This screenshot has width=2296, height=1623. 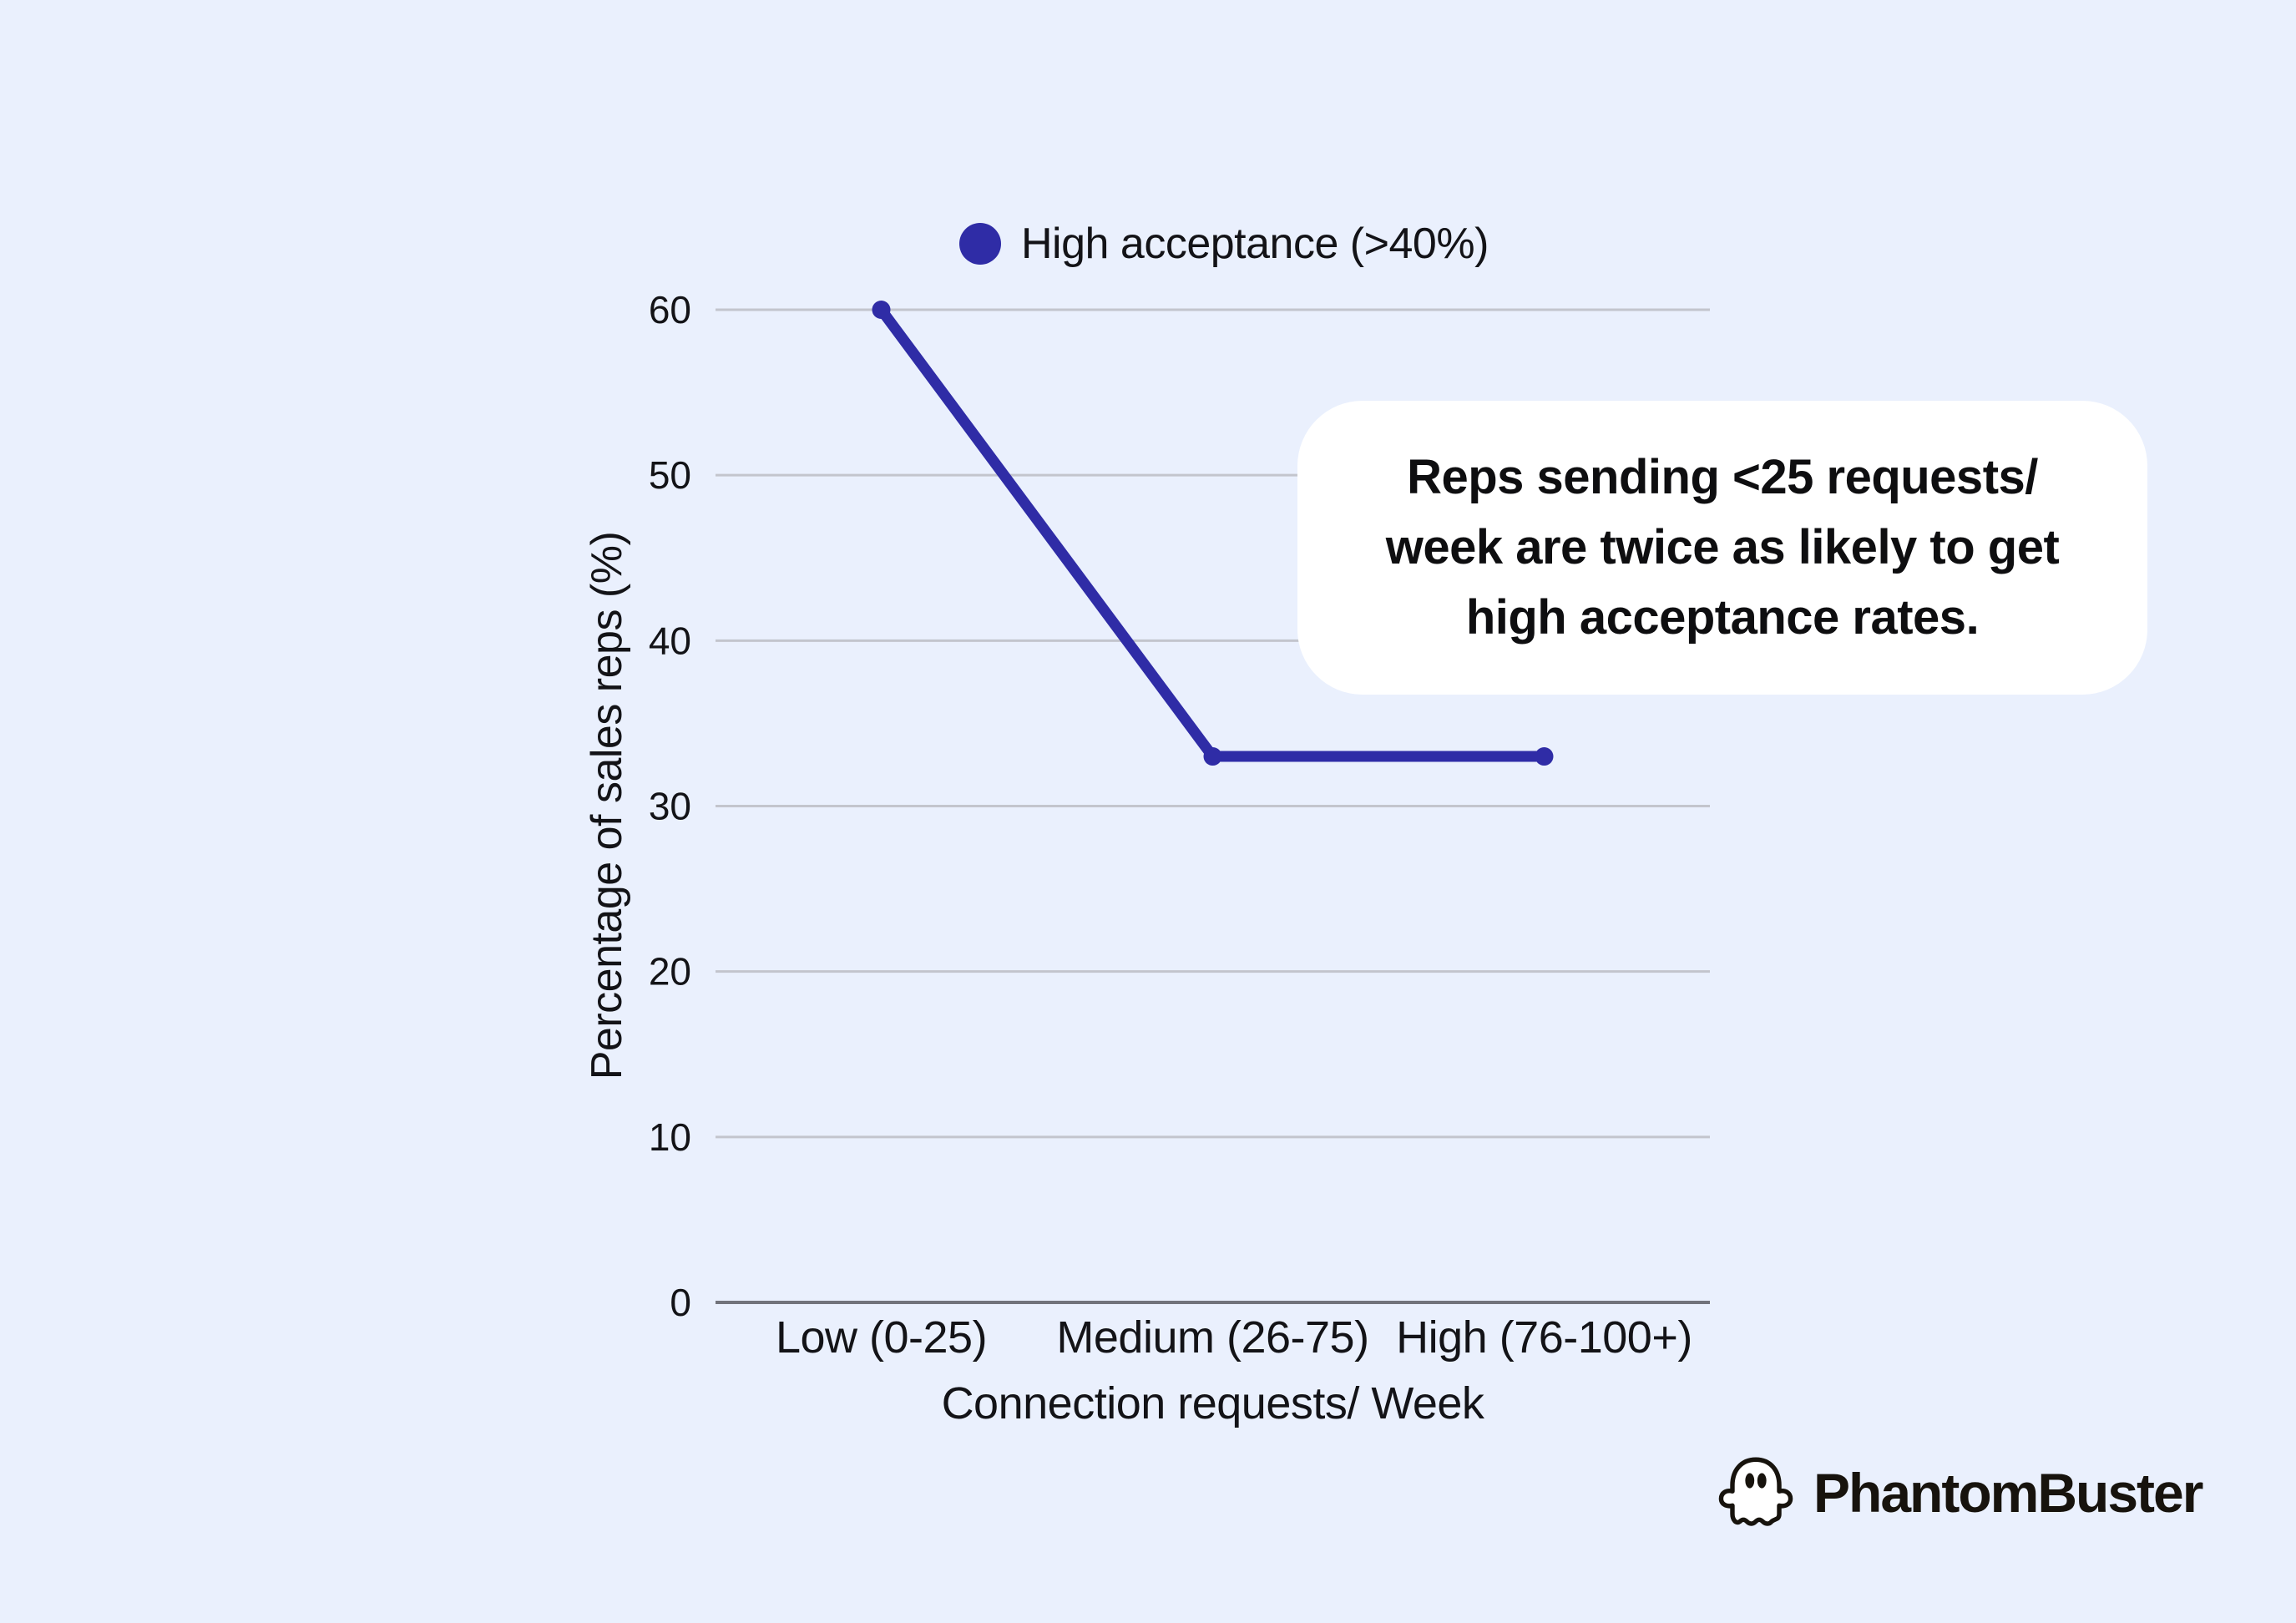 I want to click on callout-line: Reps sending <25 requests/, so click(x=1722, y=477).